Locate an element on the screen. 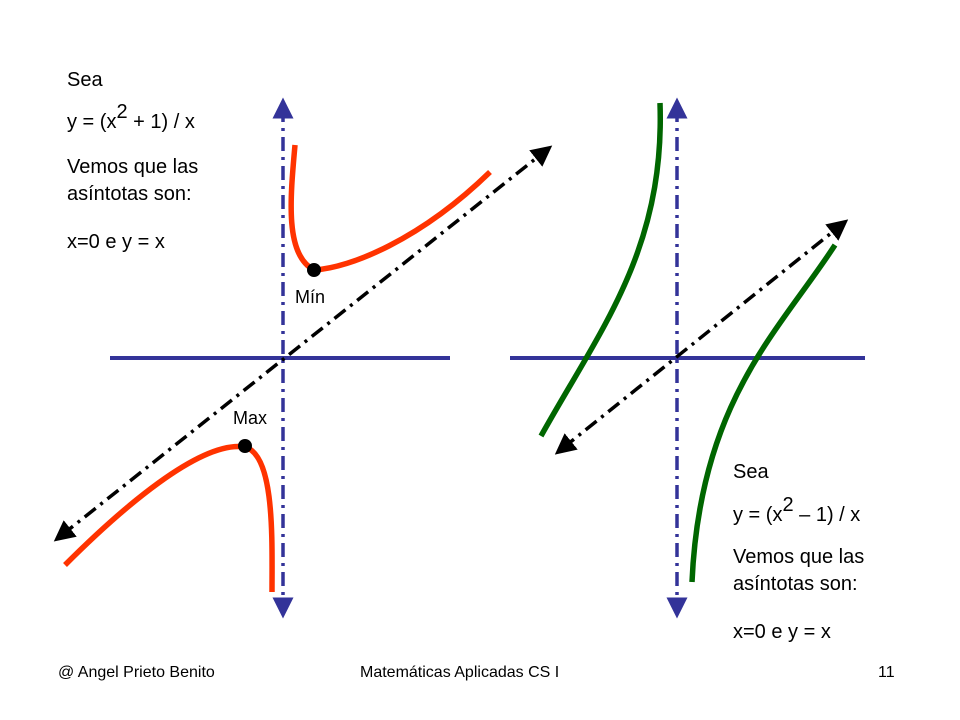 The width and height of the screenshot is (960, 720). right-right-branch is located at coordinates (763, 413).